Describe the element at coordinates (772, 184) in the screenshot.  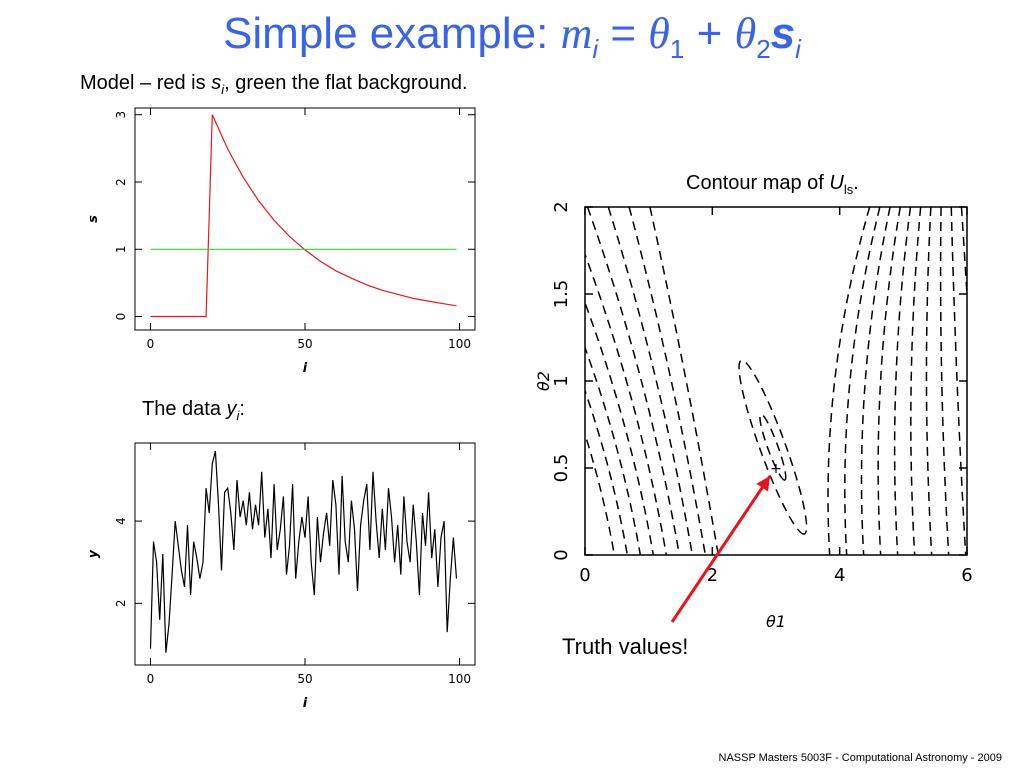
I see `contour-caption: Contour map of Uls.` at that location.